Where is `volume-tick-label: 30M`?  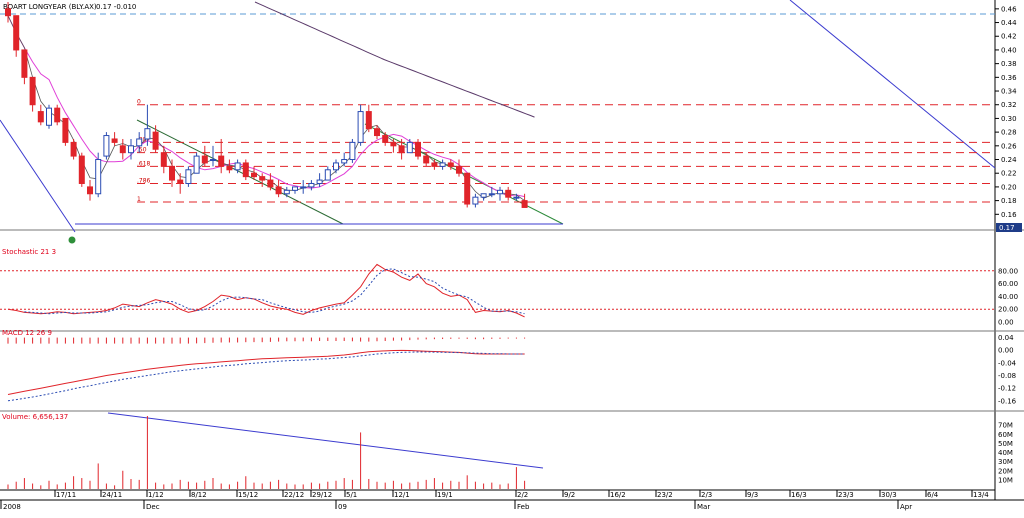
volume-tick-label: 30M is located at coordinates (1005, 462).